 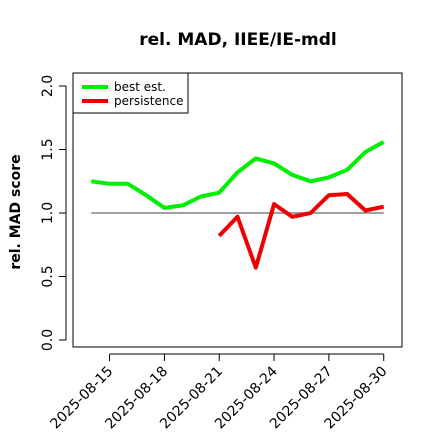 I want to click on legend-label-best-est: best est., so click(x=140, y=87).